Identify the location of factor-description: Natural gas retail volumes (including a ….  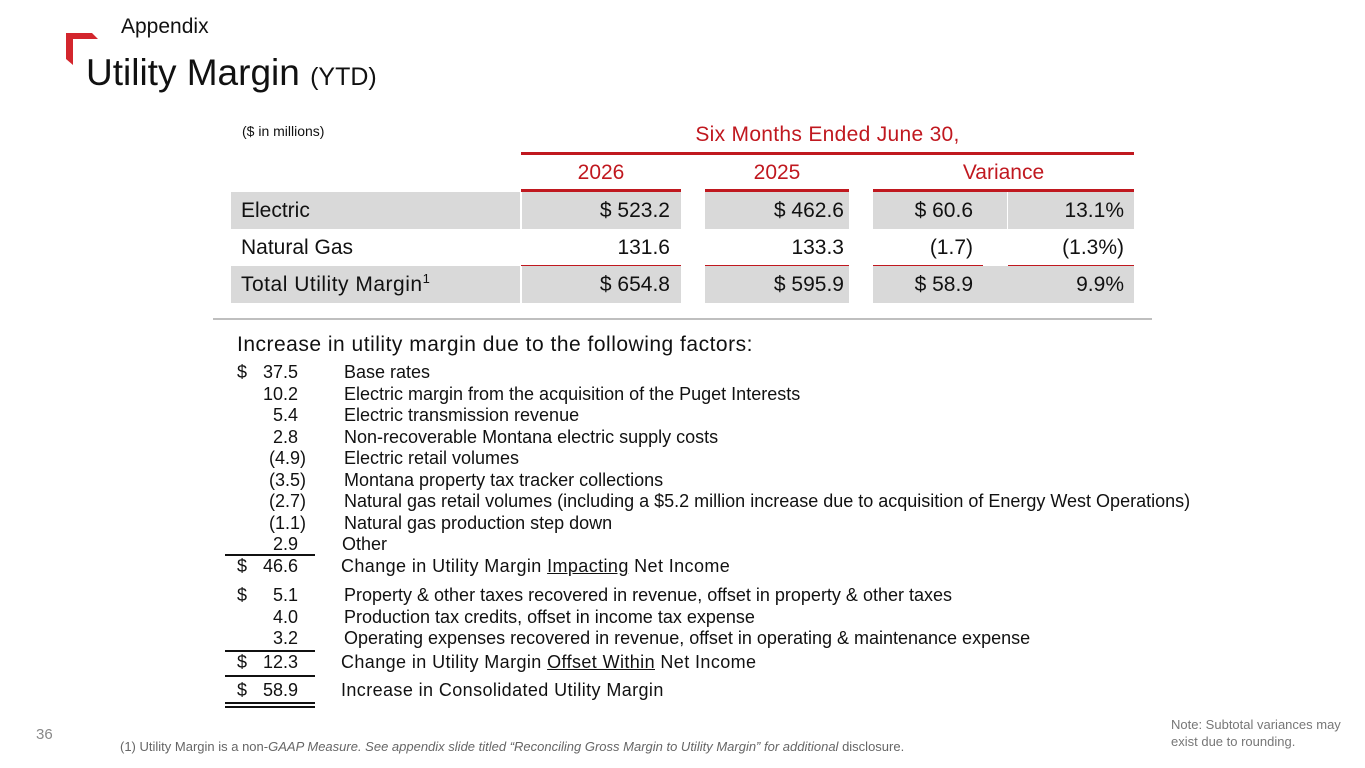
(767, 501).